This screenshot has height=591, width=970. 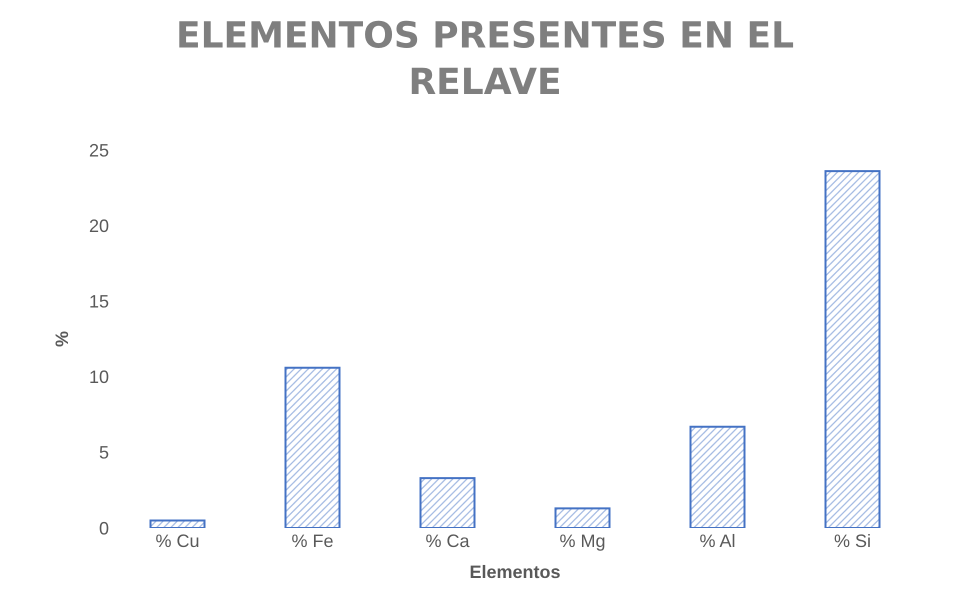 What do you see at coordinates (447, 541) in the screenshot?
I see `x-tick-label: % Ca` at bounding box center [447, 541].